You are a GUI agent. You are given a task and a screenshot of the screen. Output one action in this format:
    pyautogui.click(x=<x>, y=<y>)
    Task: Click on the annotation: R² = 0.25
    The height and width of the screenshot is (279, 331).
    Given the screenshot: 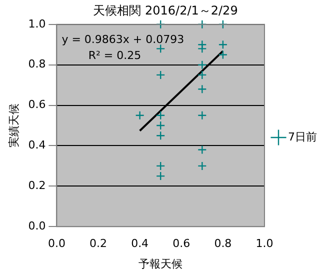 What is the action you would take?
    pyautogui.click(x=115, y=55)
    